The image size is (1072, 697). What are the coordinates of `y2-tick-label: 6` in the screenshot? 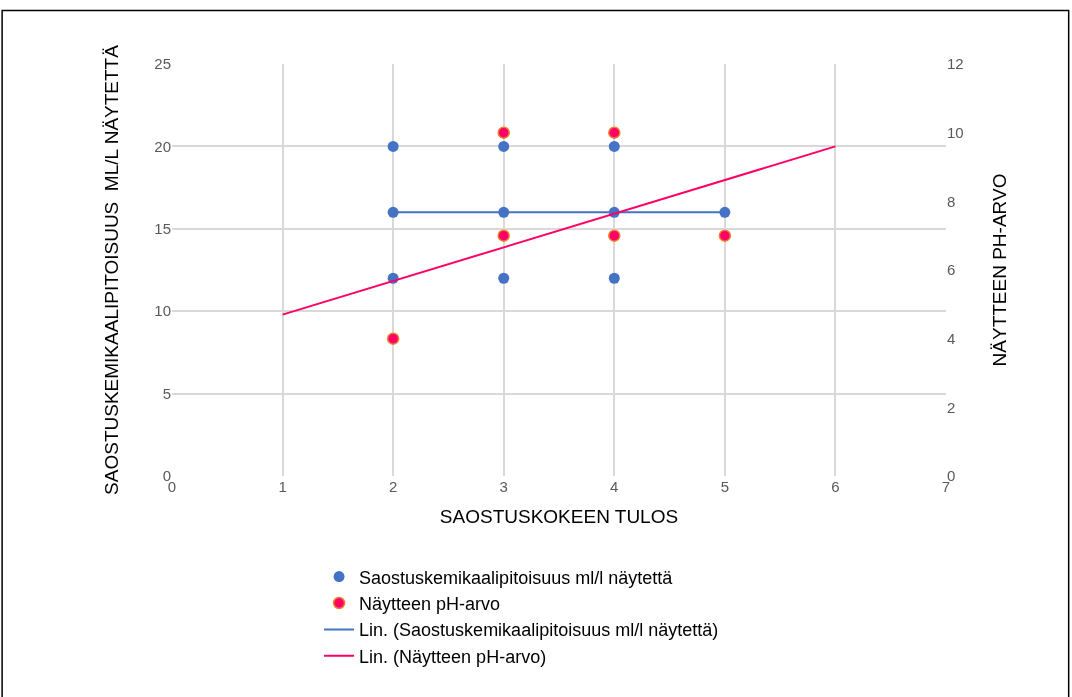 It's located at (951, 270).